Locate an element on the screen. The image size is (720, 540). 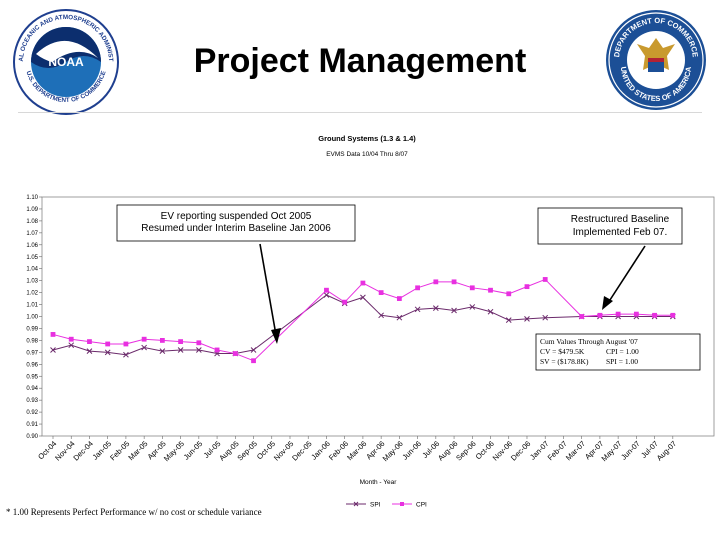
y-tick-label: 1.01 is located at coordinates (32, 306).